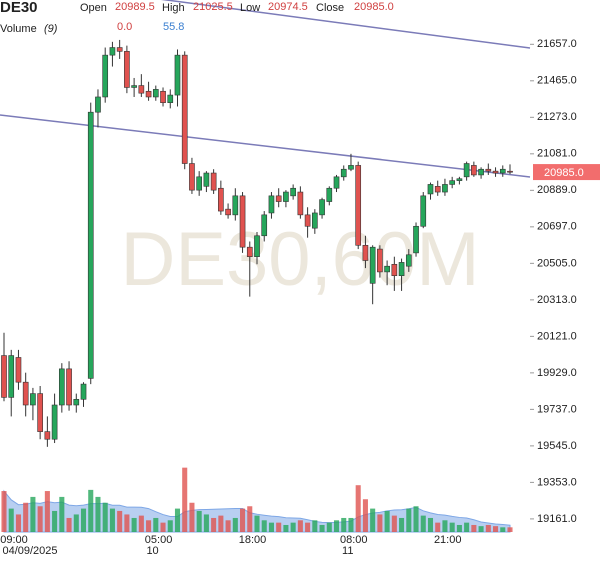 Image resolution: width=600 pixels, height=563 pixels. Describe the element at coordinates (557, 154) in the screenshot. I see `y-tick-label: 21081.0` at that location.